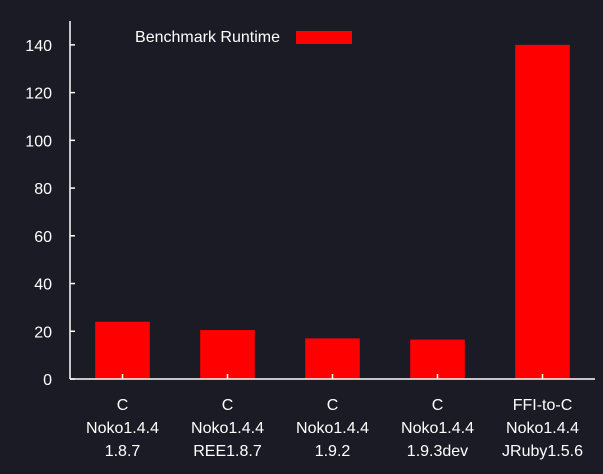  I want to click on y-tick-label: 140, so click(38, 46).